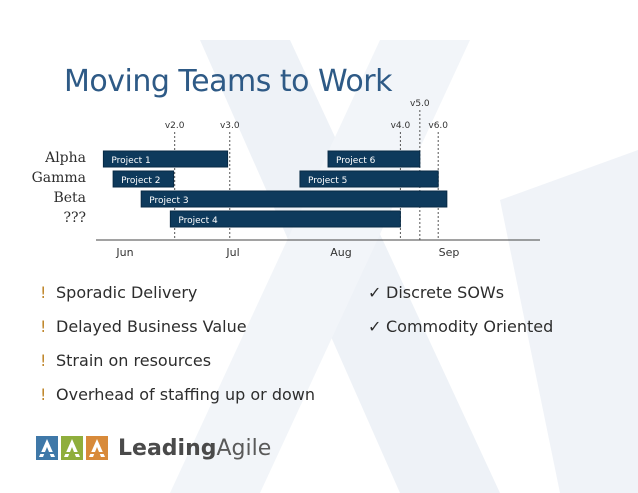 The height and width of the screenshot is (493, 638). What do you see at coordinates (130, 161) in the screenshot?
I see `project-label: Project 1` at bounding box center [130, 161].